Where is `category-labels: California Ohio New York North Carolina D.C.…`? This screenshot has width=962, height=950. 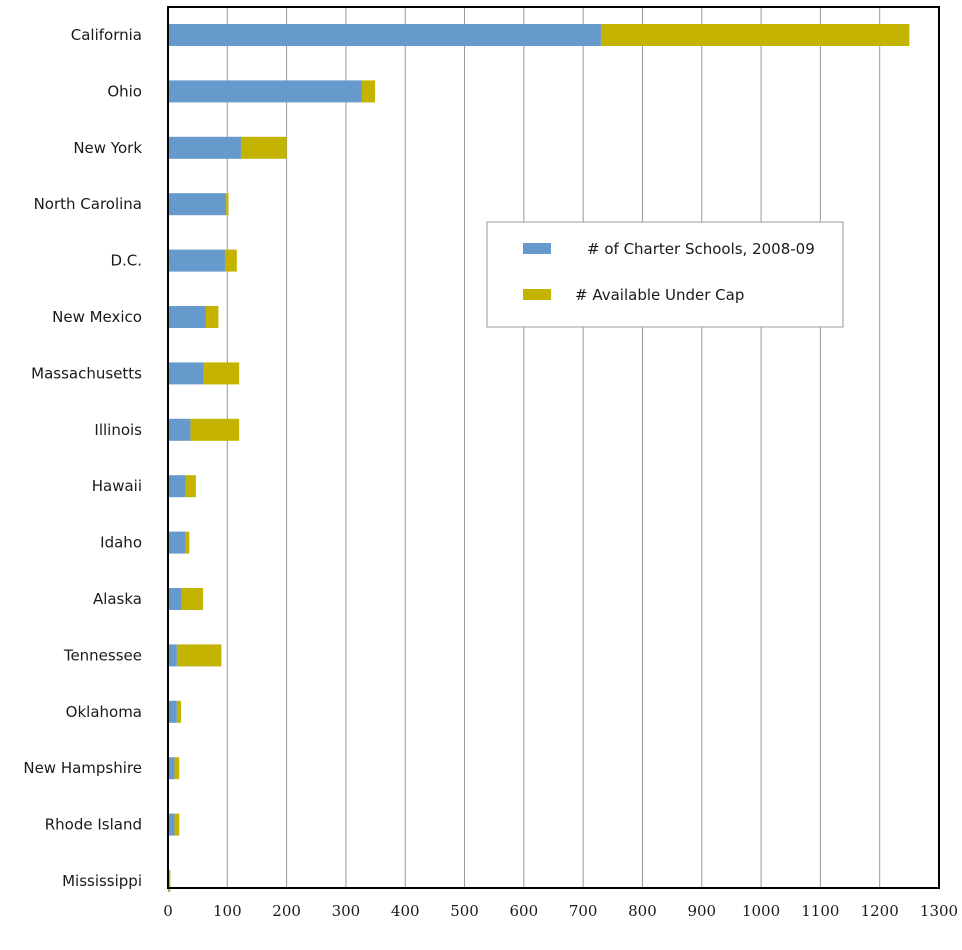 category-labels: California Ohio New York North Carolina D.C.… is located at coordinates (82, 458).